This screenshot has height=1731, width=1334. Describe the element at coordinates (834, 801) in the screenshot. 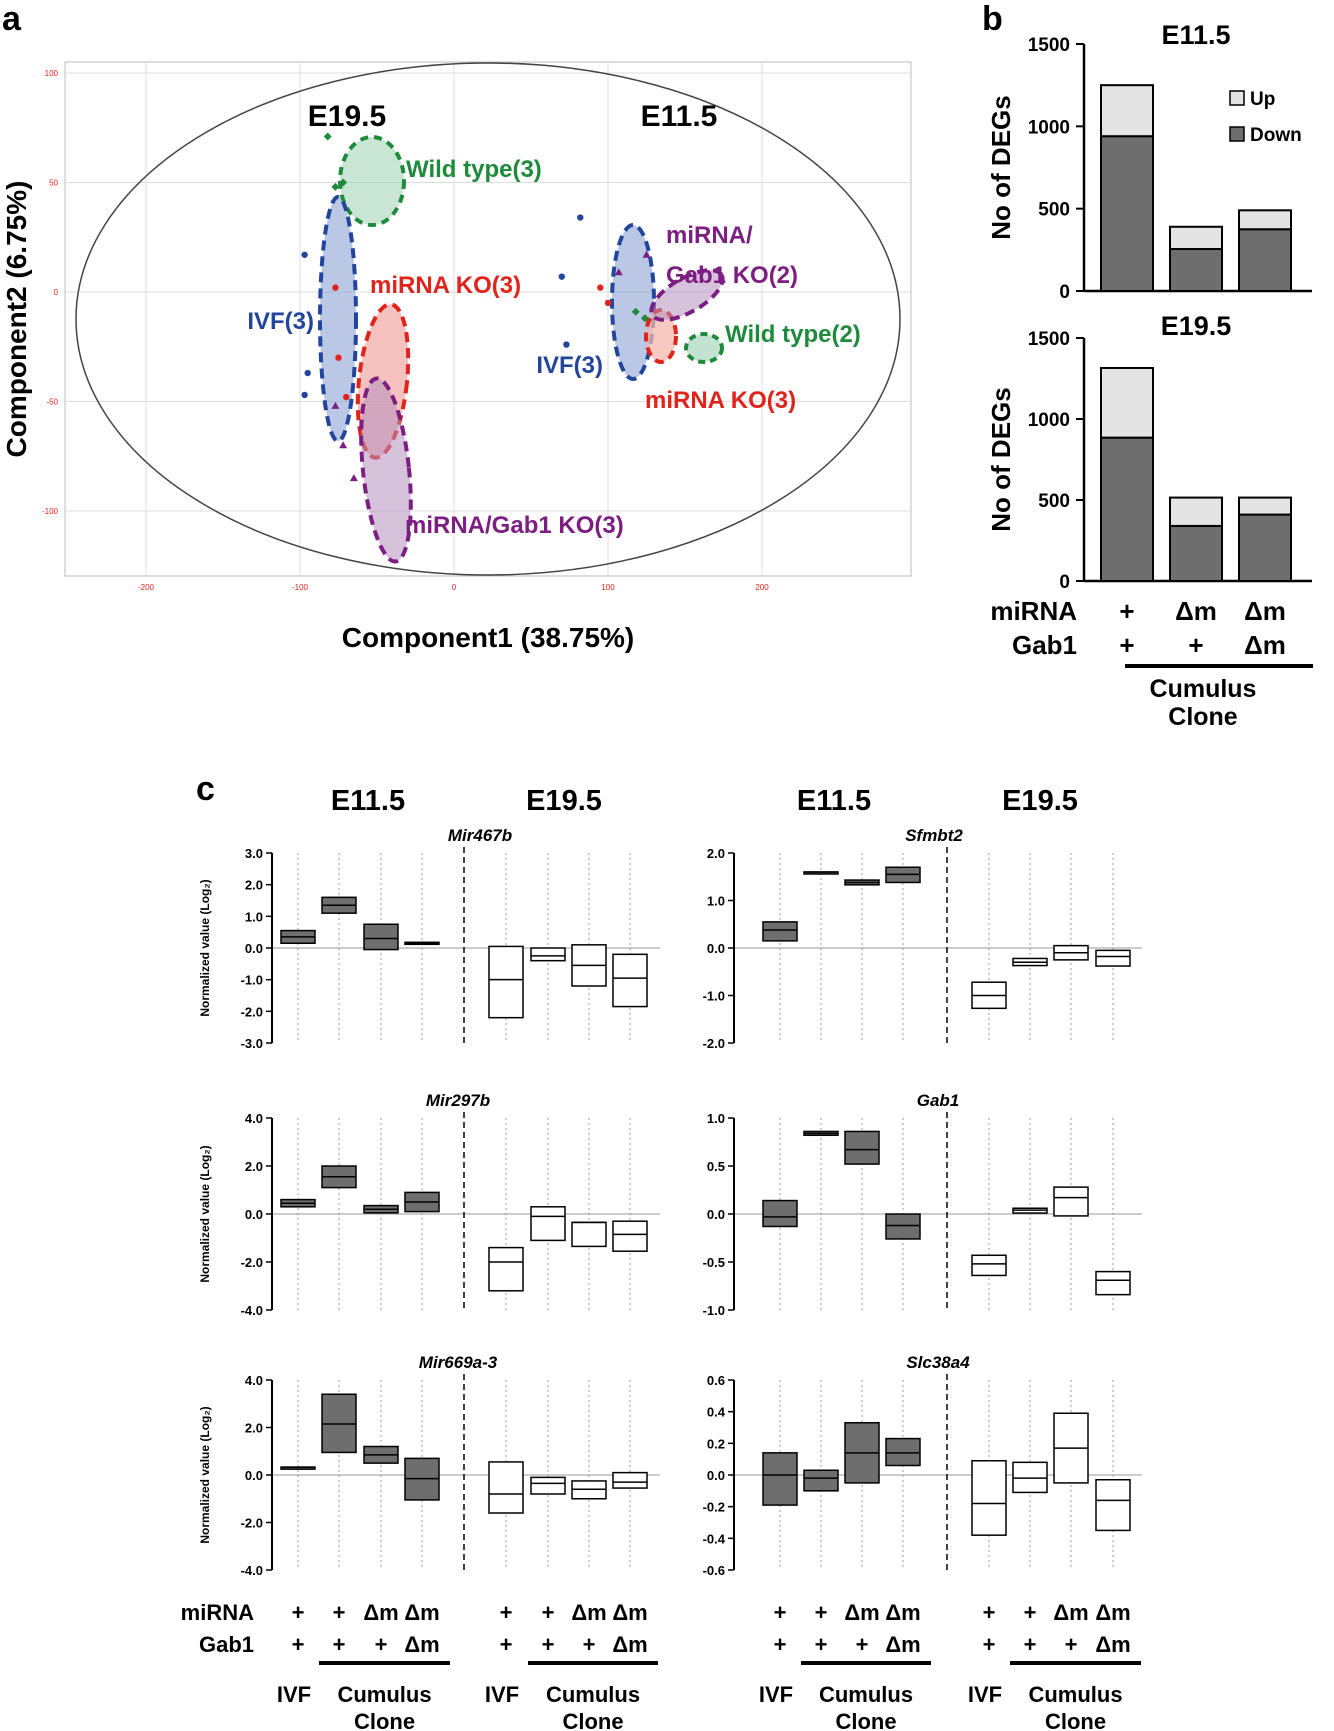

I see `stage-header: E11.5` at that location.